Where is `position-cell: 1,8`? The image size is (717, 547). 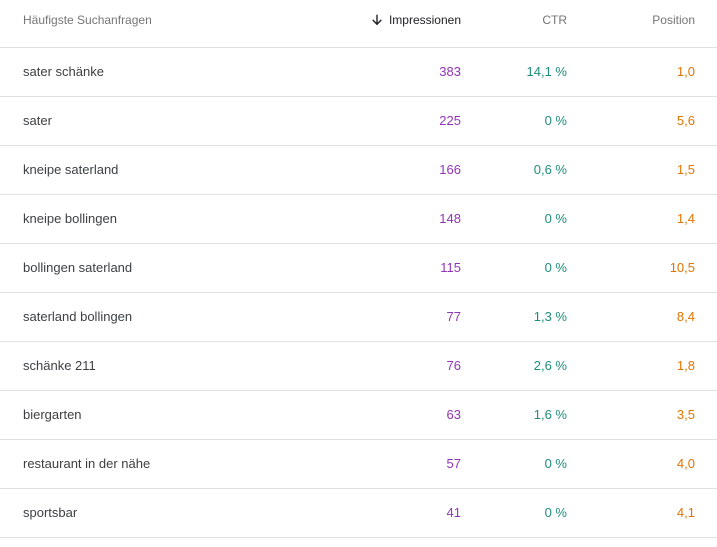
position-cell: 1,8 is located at coordinates (685, 365).